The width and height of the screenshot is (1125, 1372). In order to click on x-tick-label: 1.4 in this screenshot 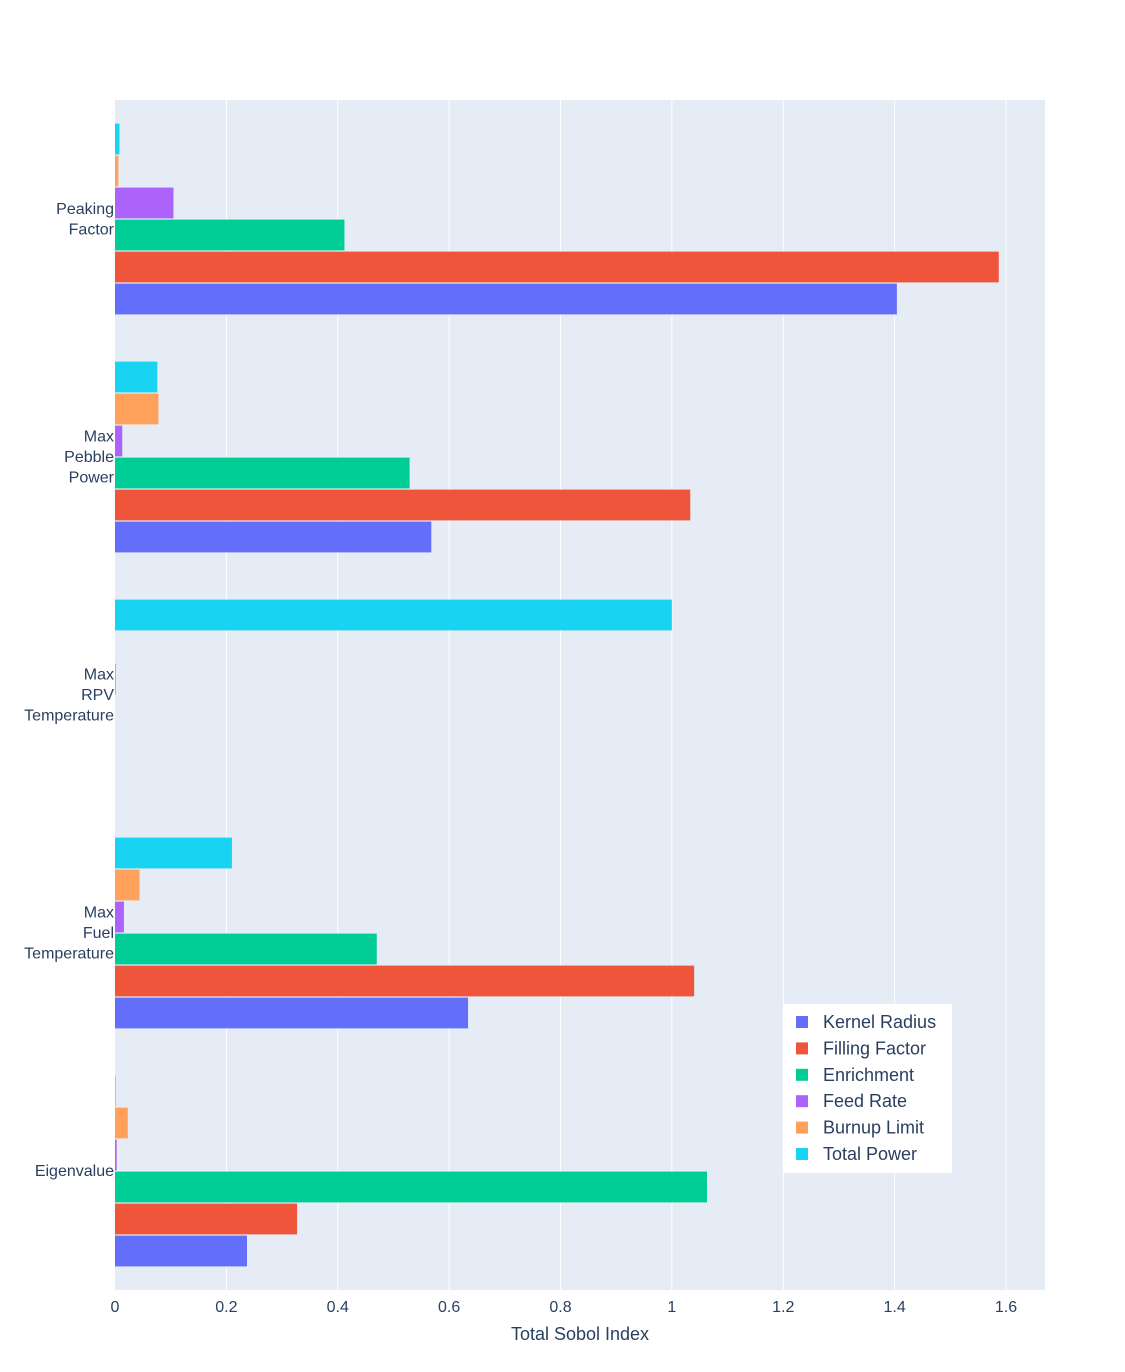, I will do `click(895, 1307)`.